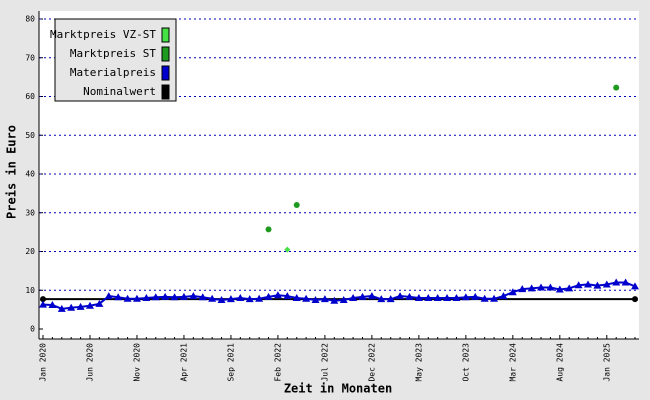  Describe the element at coordinates (113, 72) in the screenshot. I see `legend-label: Materialpreis` at that location.